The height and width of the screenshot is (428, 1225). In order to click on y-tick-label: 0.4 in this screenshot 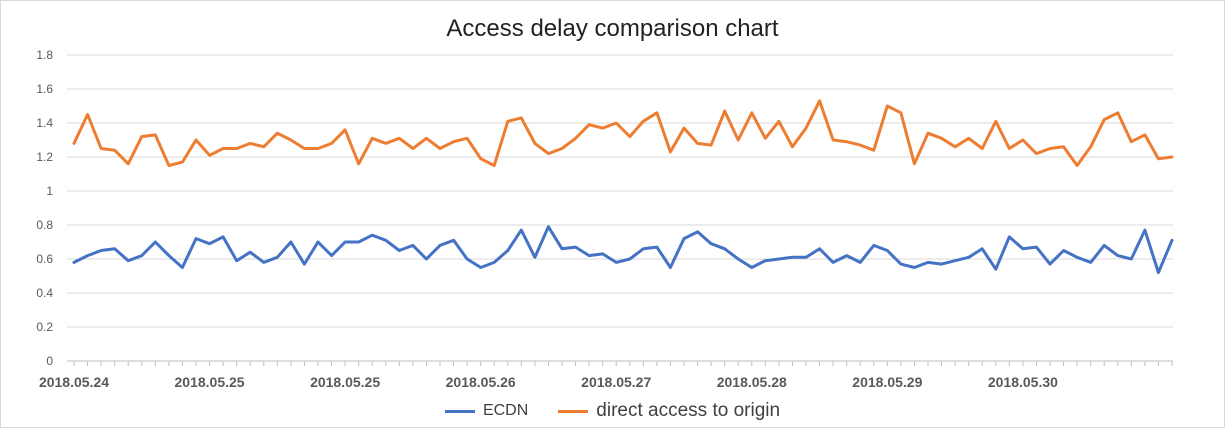, I will do `click(44, 293)`.